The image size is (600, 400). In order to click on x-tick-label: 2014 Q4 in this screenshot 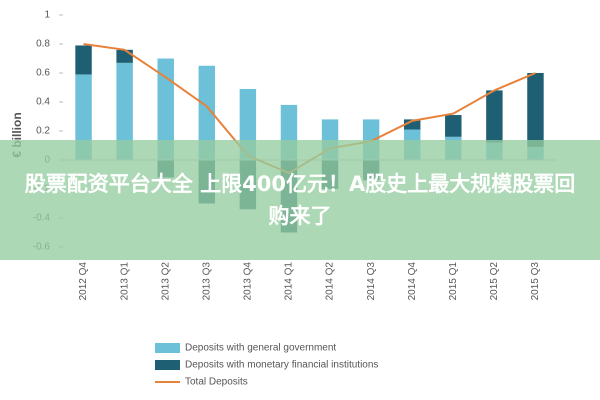, I will do `click(412, 281)`.